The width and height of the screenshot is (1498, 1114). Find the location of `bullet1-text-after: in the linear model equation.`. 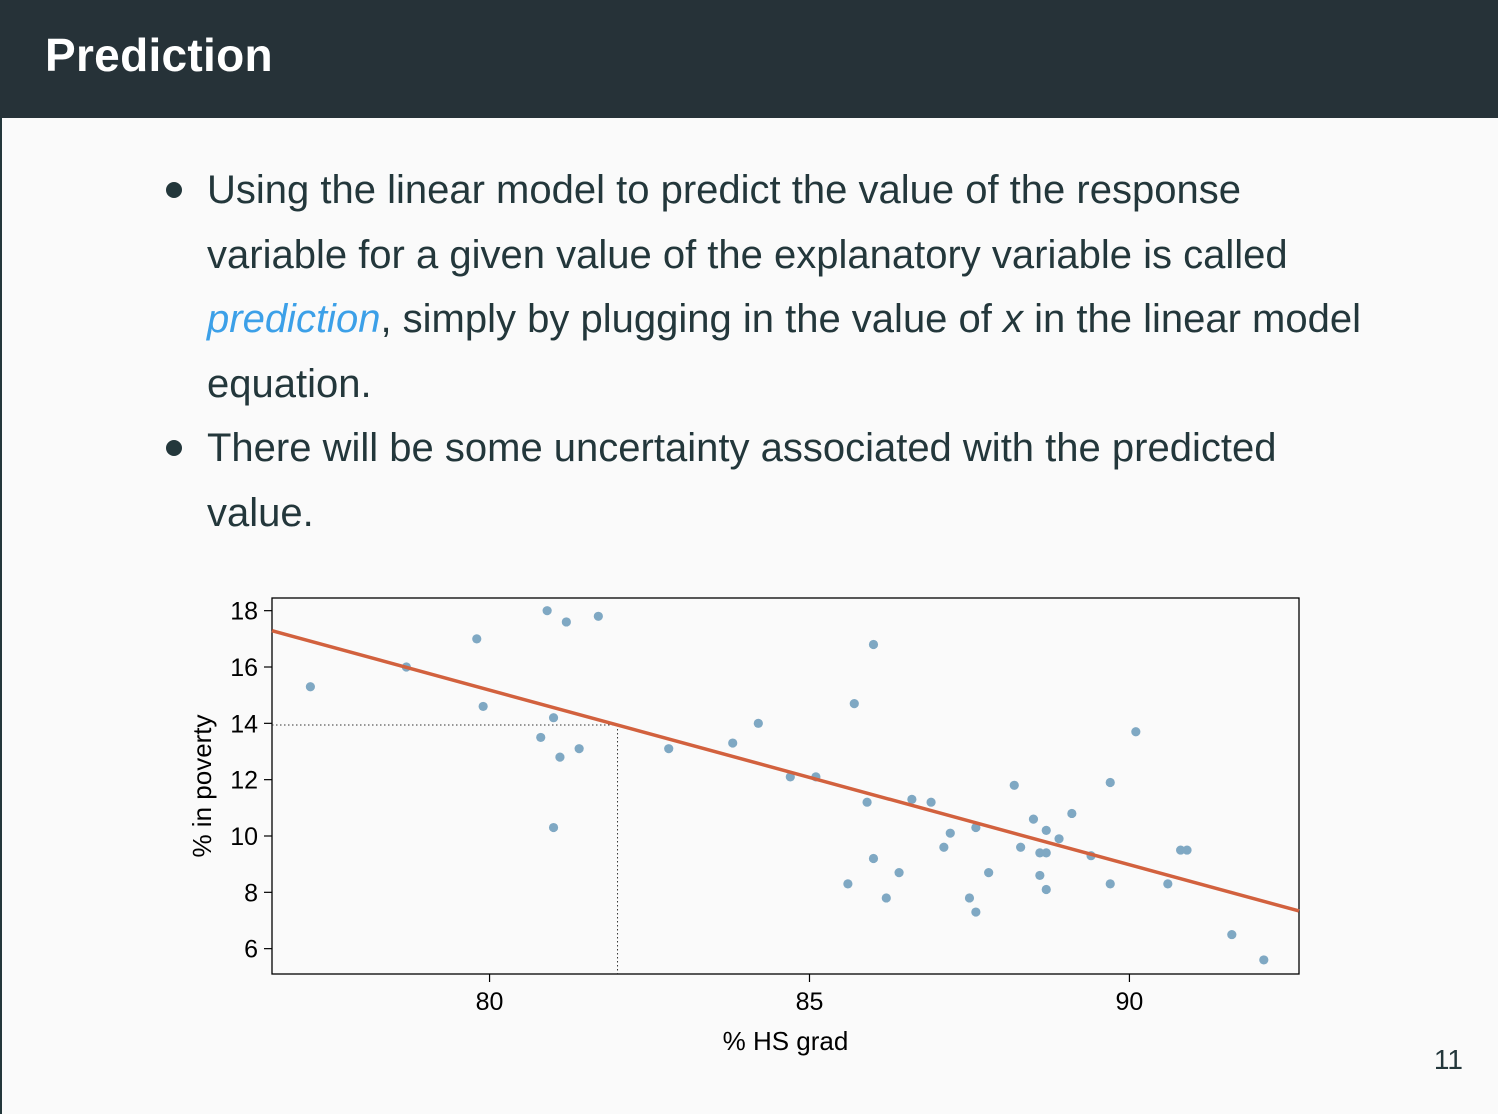

bullet1-text-after: in the linear model equation. is located at coordinates (784, 351).